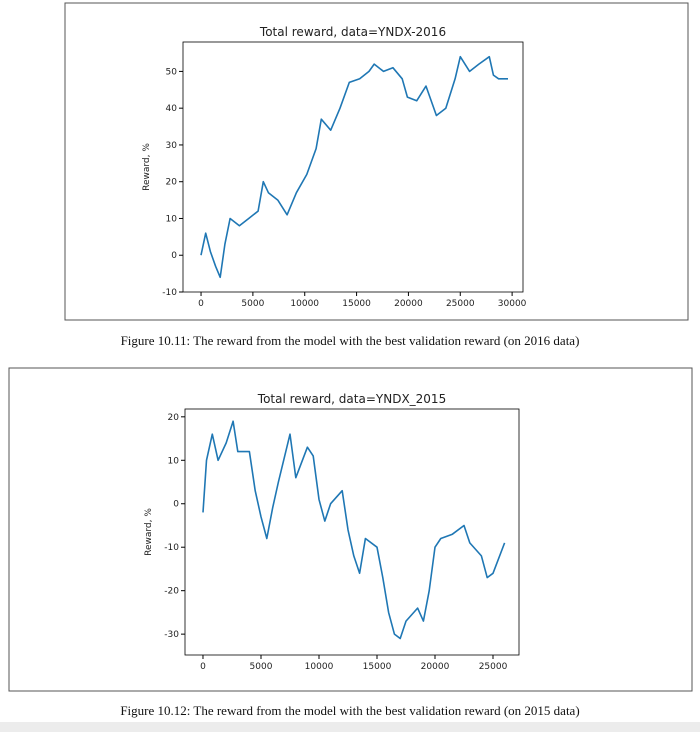 The width and height of the screenshot is (700, 732). What do you see at coordinates (352, 32) in the screenshot?
I see `chart-title: Total reward, data=YNDX-2016` at bounding box center [352, 32].